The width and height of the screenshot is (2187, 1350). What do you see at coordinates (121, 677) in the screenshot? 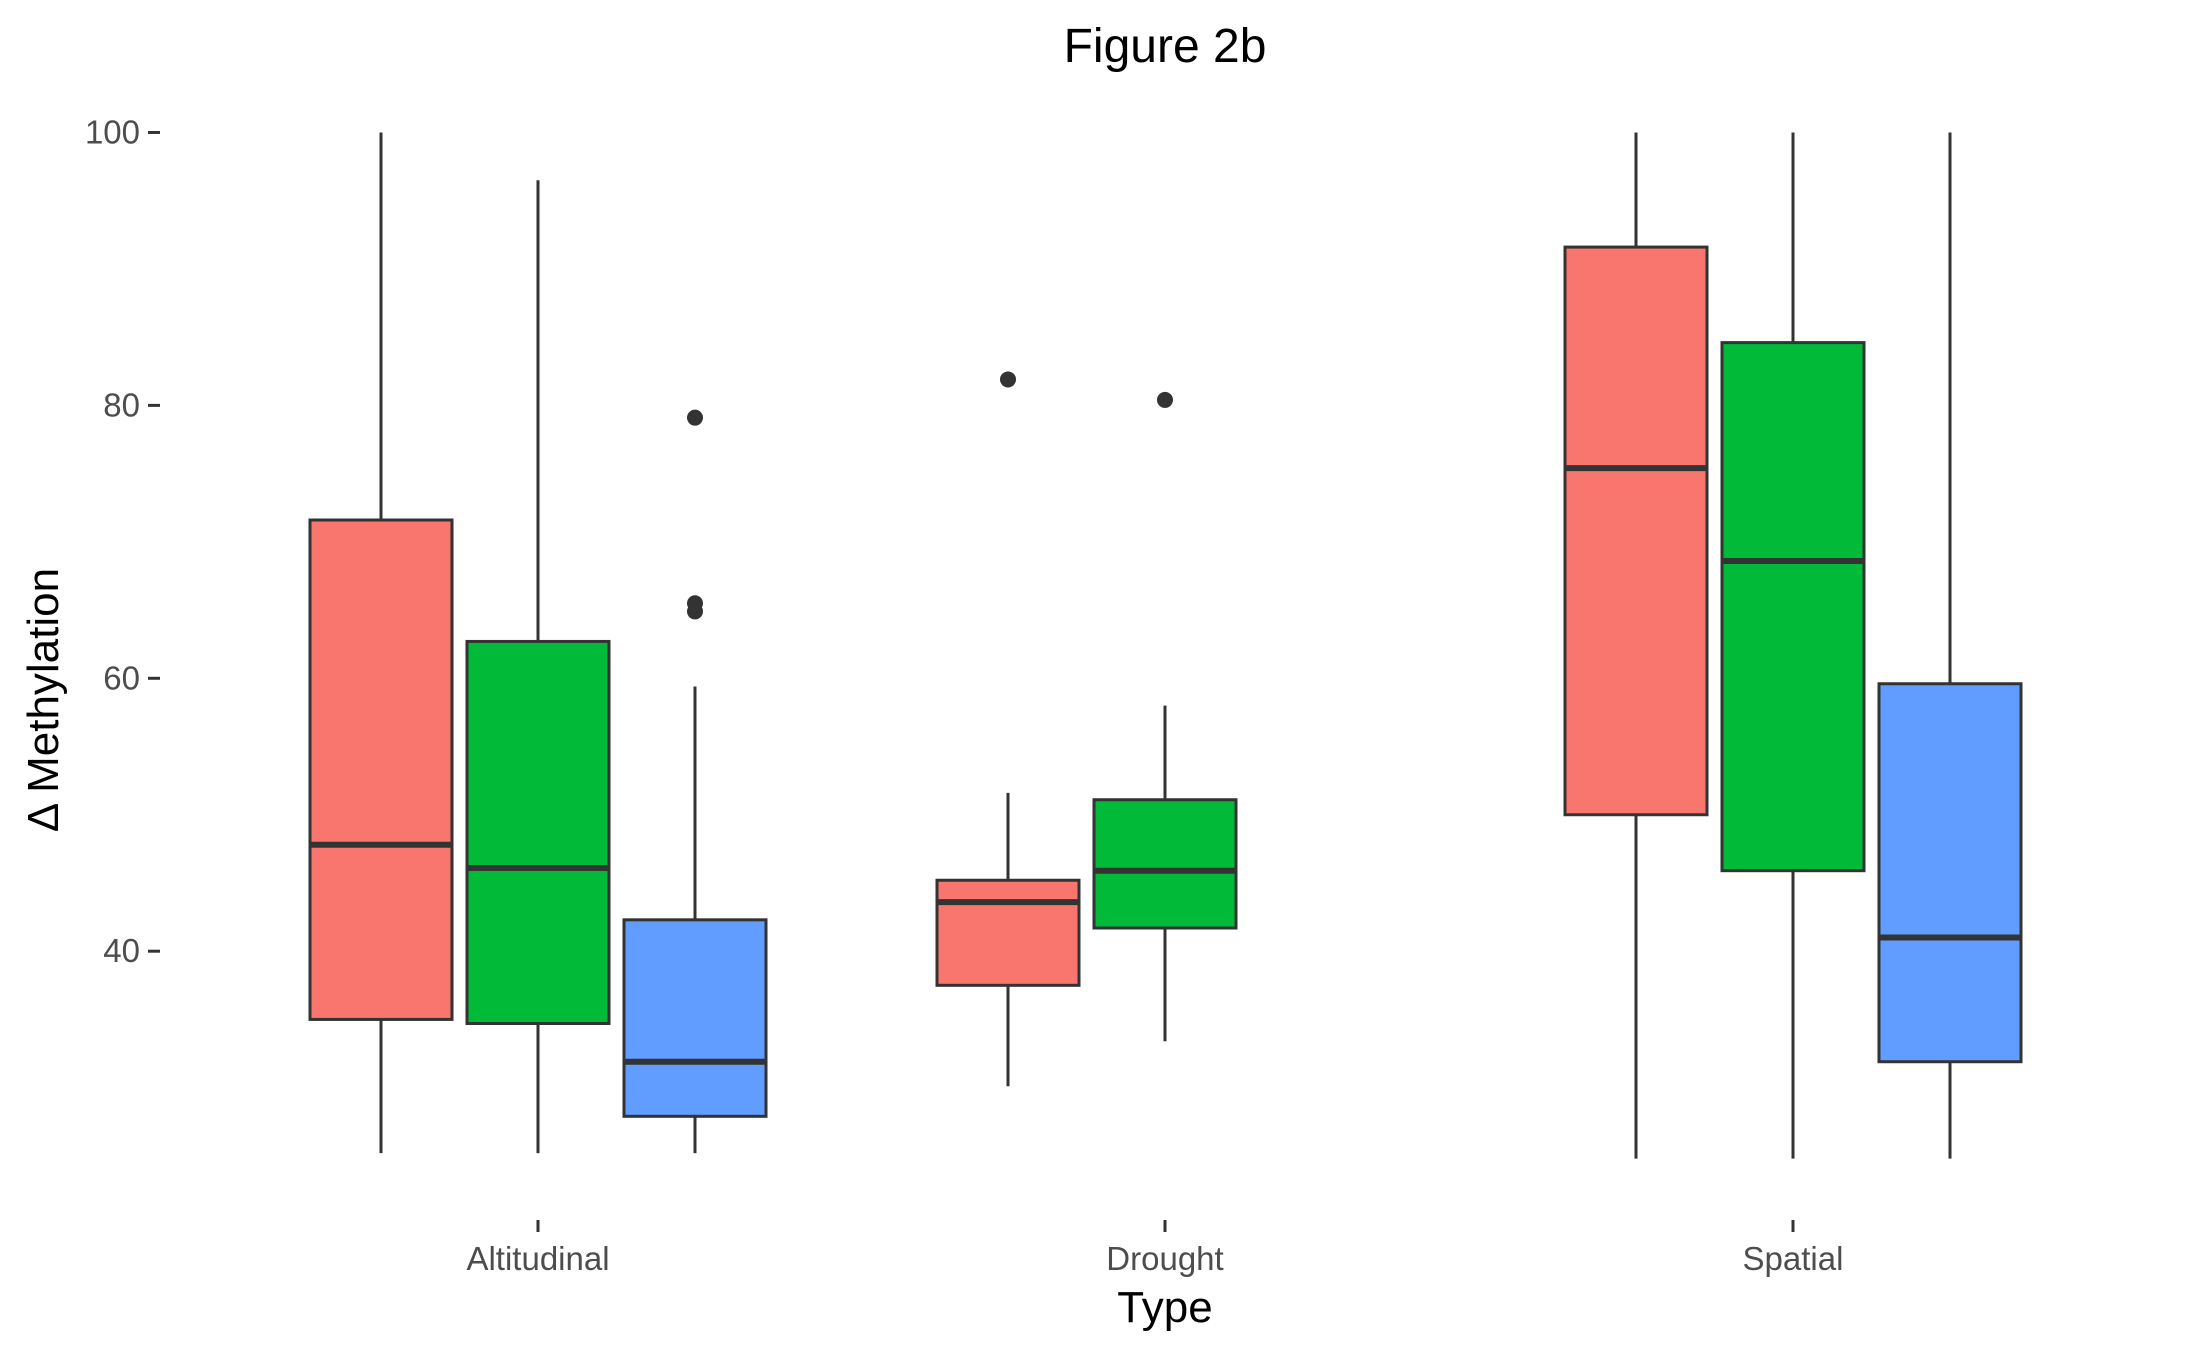
I see `y-tick-label: 60` at bounding box center [121, 677].